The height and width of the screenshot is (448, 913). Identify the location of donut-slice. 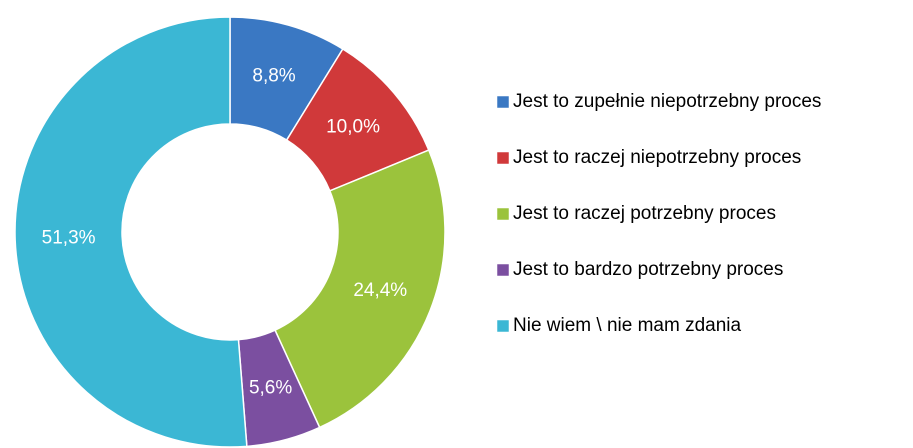
(360, 289).